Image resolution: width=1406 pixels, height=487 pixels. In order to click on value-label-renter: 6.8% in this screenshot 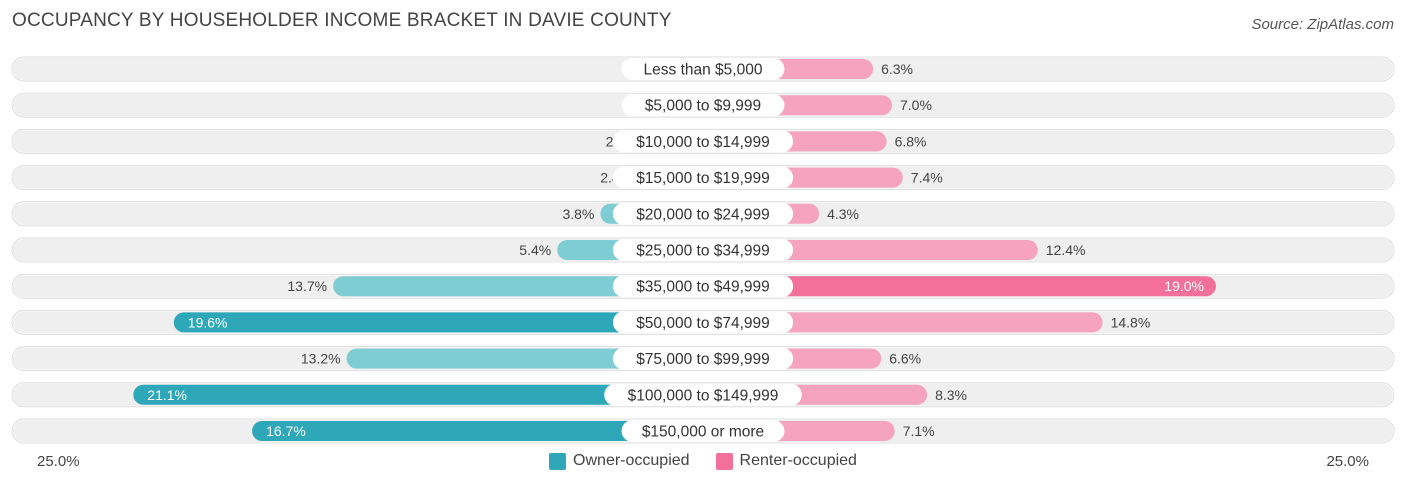, I will do `click(911, 141)`.